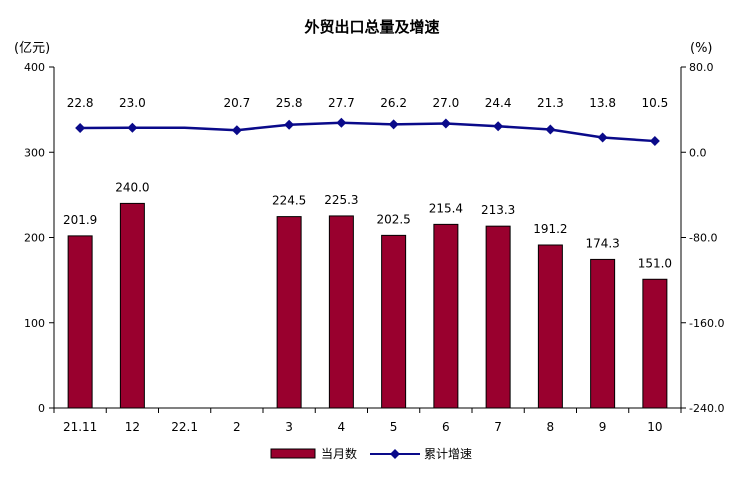  Describe the element at coordinates (289, 201) in the screenshot. I see `bar-value-label: 224.5` at that location.